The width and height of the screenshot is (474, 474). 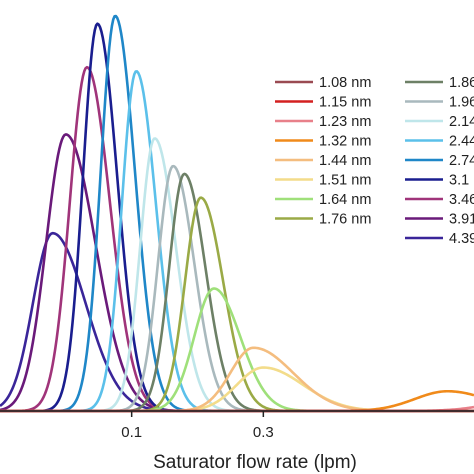 What do you see at coordinates (345, 200) in the screenshot?
I see `legend-label: 1.64 nm` at bounding box center [345, 200].